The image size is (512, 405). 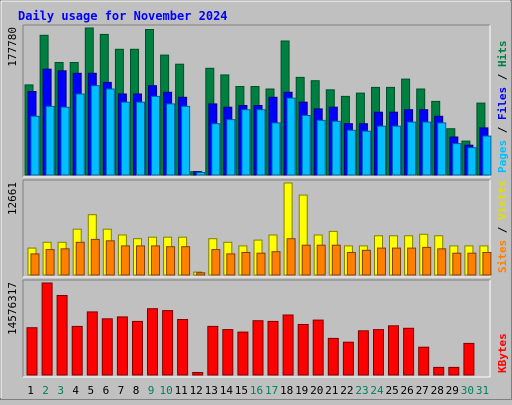 I want to click on x-label-day-2: 2, so click(x=45, y=390).